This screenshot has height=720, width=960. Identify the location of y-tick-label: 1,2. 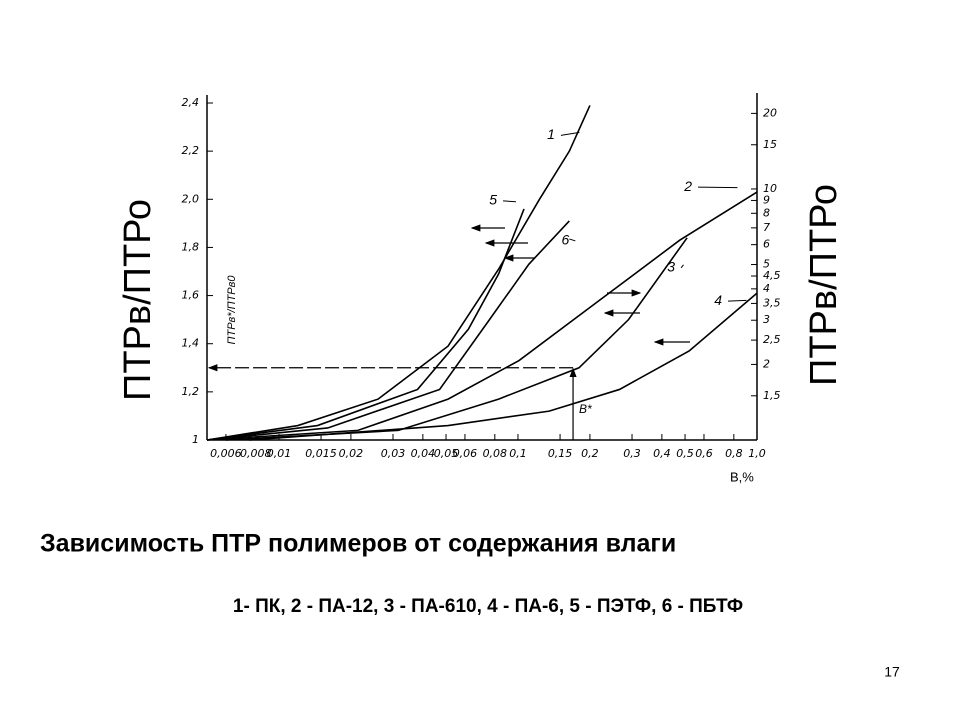
(191, 391).